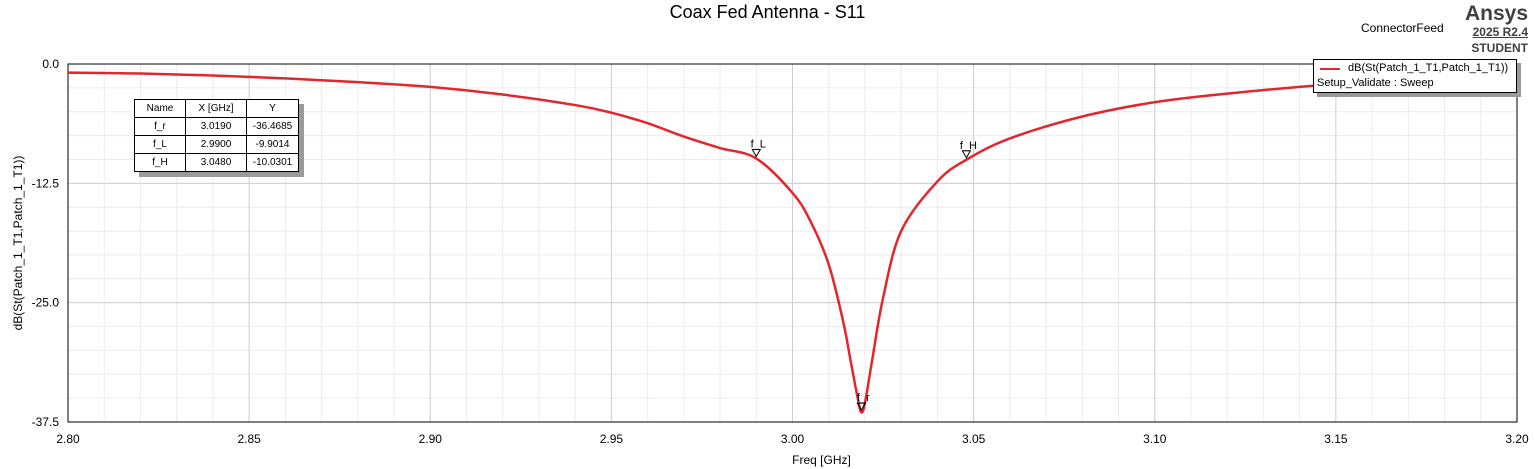 Image resolution: width=1535 pixels, height=469 pixels. Describe the element at coordinates (431, 439) in the screenshot. I see `x-tick-label: 2.90` at that location.